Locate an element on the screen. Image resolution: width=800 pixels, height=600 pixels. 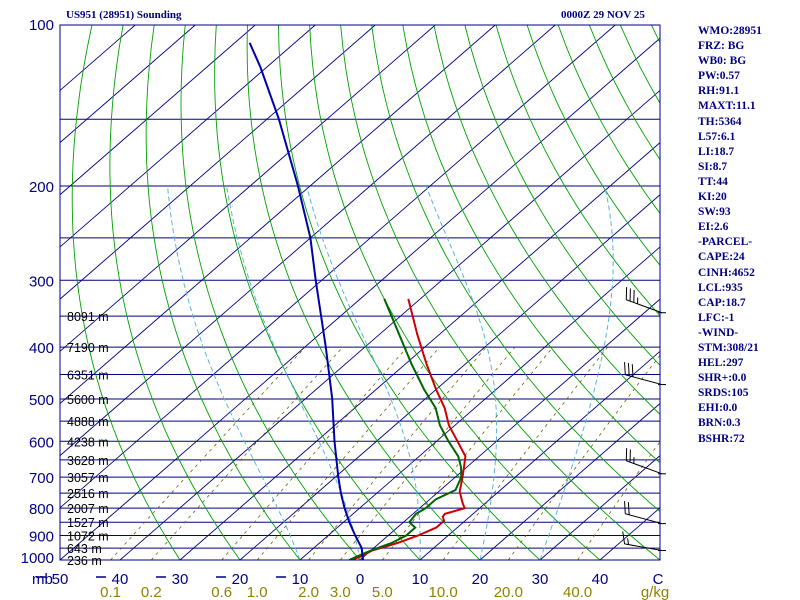
temperature-tick-label: 20 is located at coordinates (480, 579).